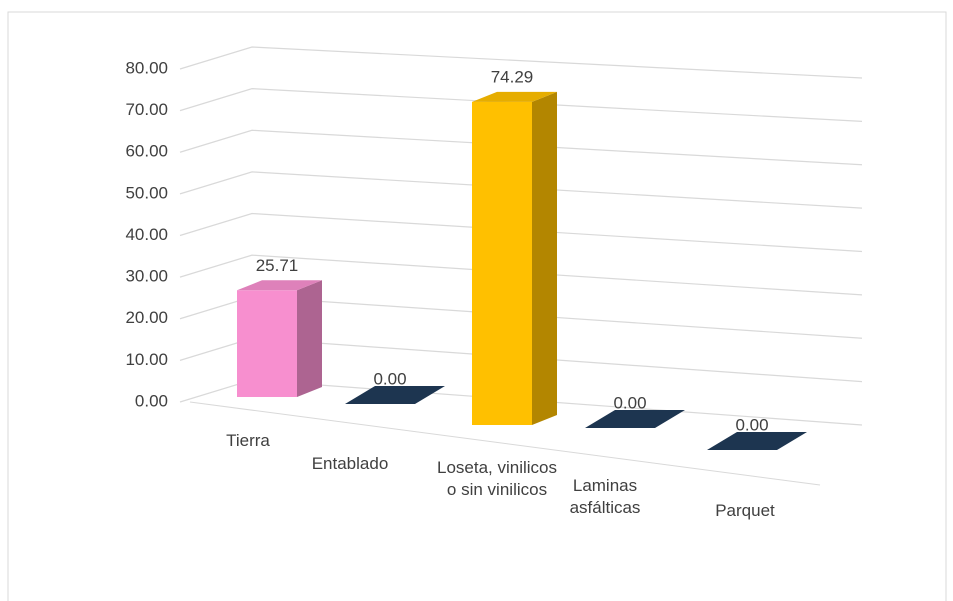  What do you see at coordinates (512, 76) in the screenshot?
I see `data-label: 74.29` at bounding box center [512, 76].